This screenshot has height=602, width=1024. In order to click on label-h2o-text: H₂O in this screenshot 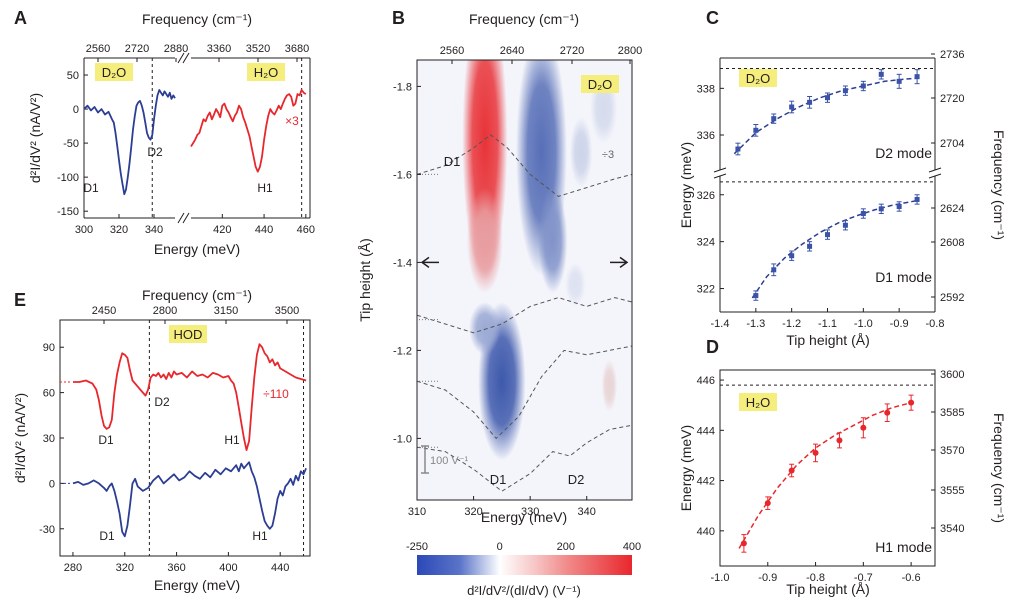, I will do `click(758, 402)`.